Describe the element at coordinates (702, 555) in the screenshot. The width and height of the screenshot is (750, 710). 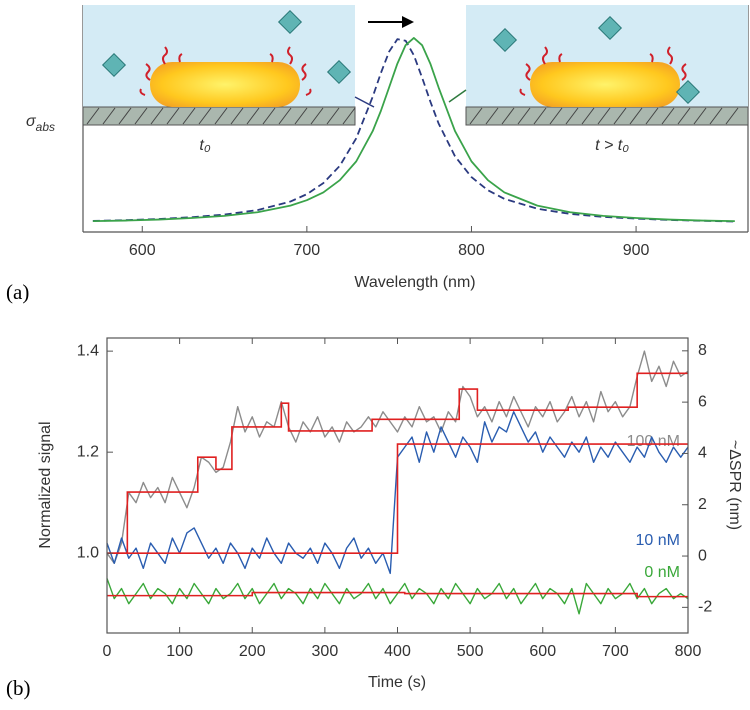
I see `y2-tick-label: 0` at that location.